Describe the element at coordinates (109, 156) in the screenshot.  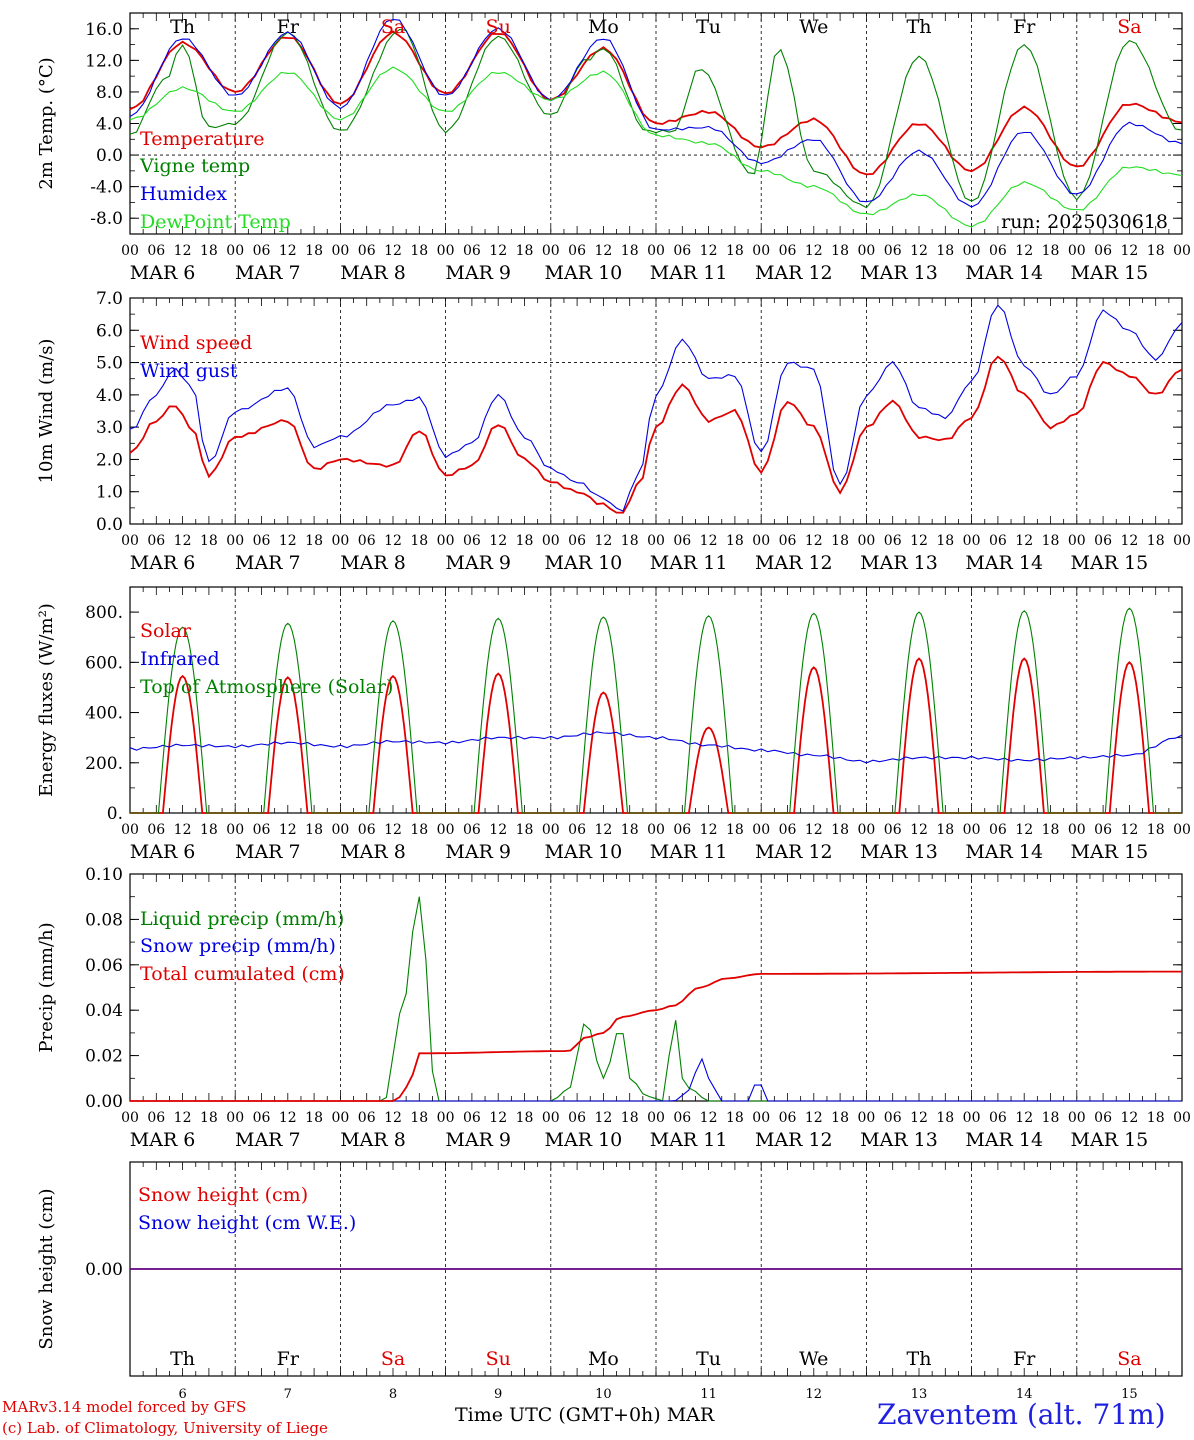
I see `temp-y-tick-label: 0.0` at that location.